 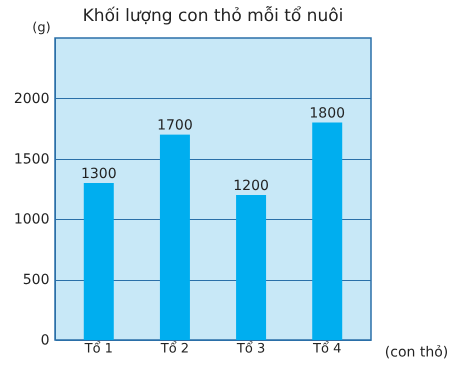 I want to click on y-tick-label: 2000, so click(x=32, y=98).